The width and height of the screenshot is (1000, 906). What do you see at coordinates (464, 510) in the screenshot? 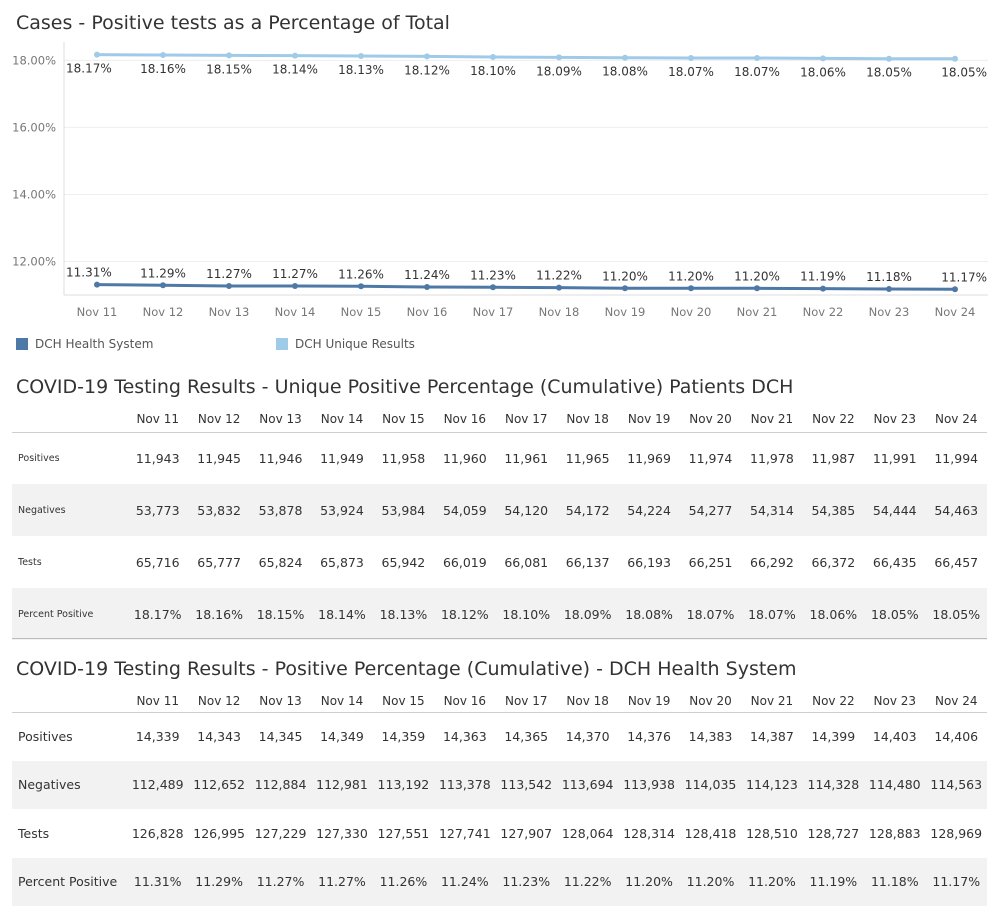
I see `table-cell: 54,059` at bounding box center [464, 510].